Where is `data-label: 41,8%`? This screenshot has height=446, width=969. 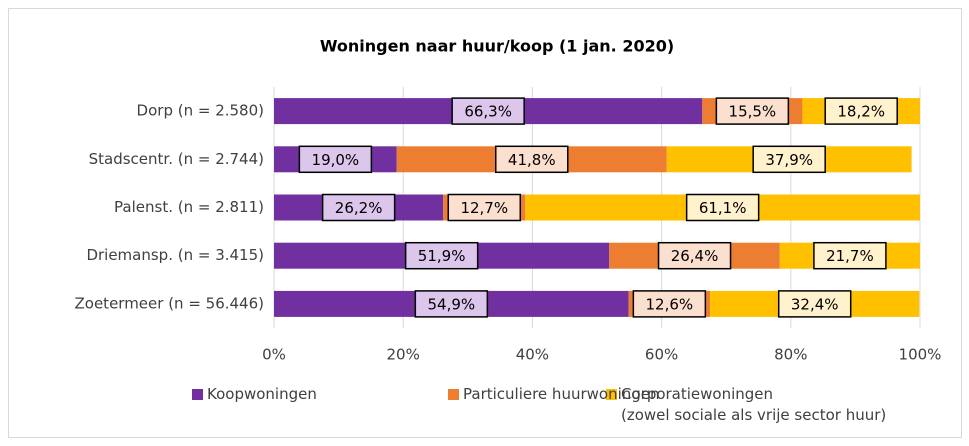
data-label: 41,8% is located at coordinates (532, 160).